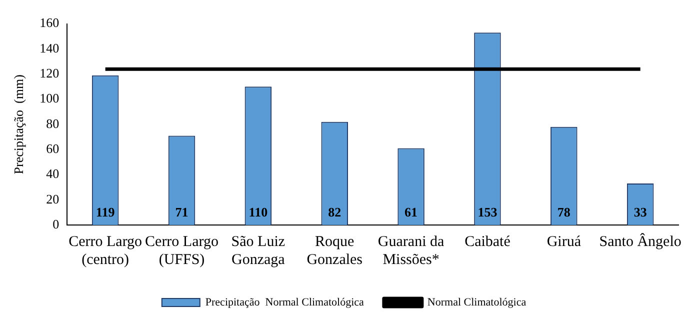 This screenshot has height=326, width=698. I want to click on data-label: 33, so click(641, 212).